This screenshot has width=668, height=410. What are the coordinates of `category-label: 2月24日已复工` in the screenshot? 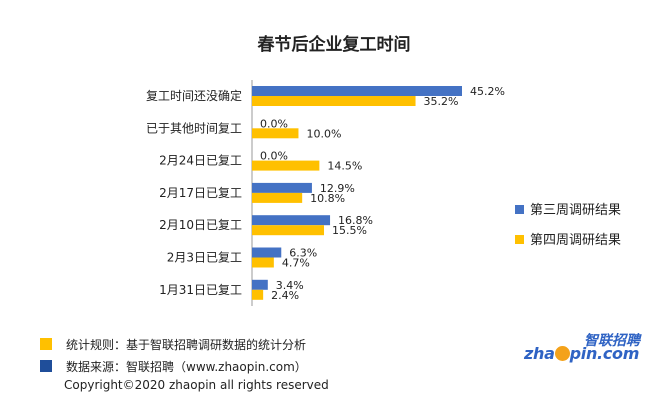 It's located at (200, 161).